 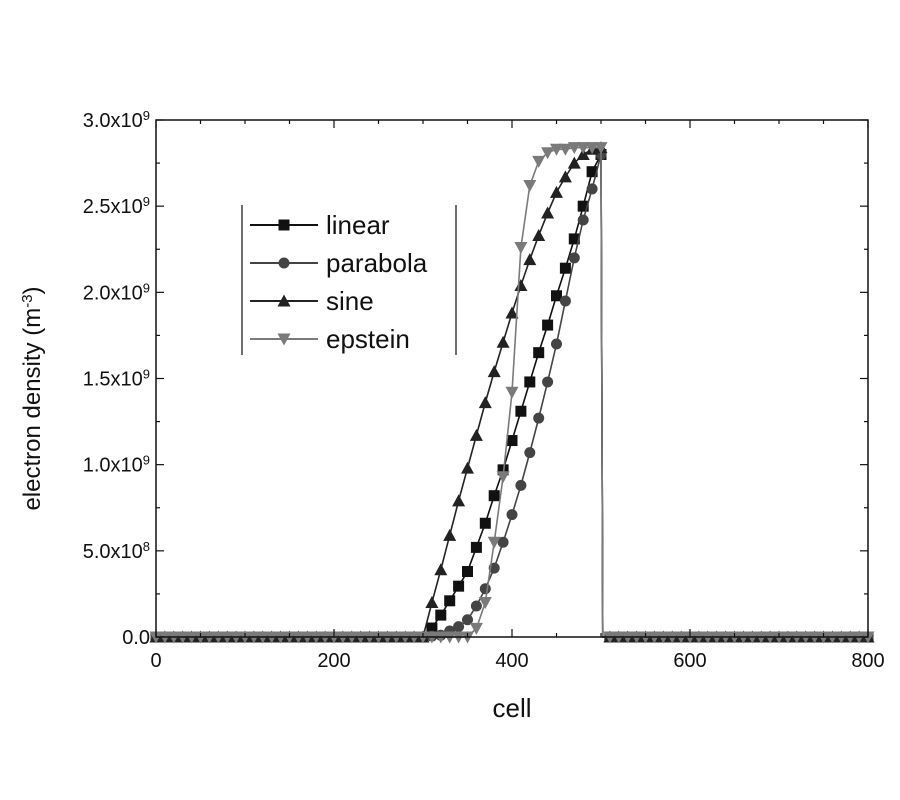 I want to click on x-axis-label: cell, so click(x=511, y=708).